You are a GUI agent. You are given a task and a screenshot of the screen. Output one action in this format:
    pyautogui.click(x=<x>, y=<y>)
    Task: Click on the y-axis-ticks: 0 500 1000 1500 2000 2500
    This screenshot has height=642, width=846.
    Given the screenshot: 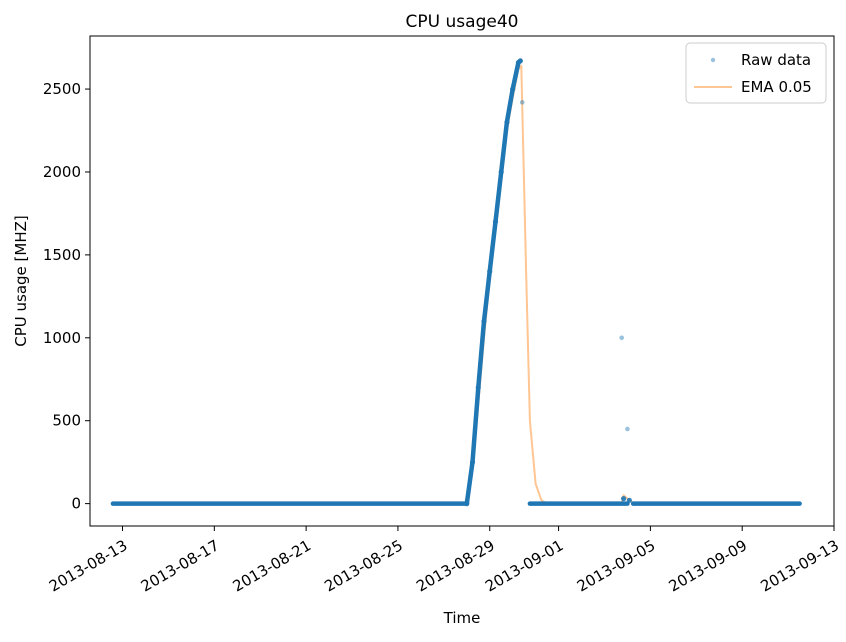 What is the action you would take?
    pyautogui.click(x=66, y=296)
    